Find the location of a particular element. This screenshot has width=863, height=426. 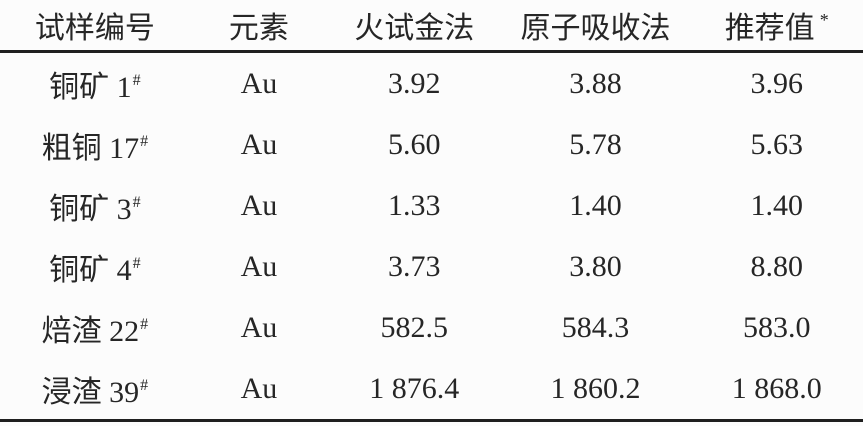

sample-id-cell: 粗铜 17# is located at coordinates (95, 144).